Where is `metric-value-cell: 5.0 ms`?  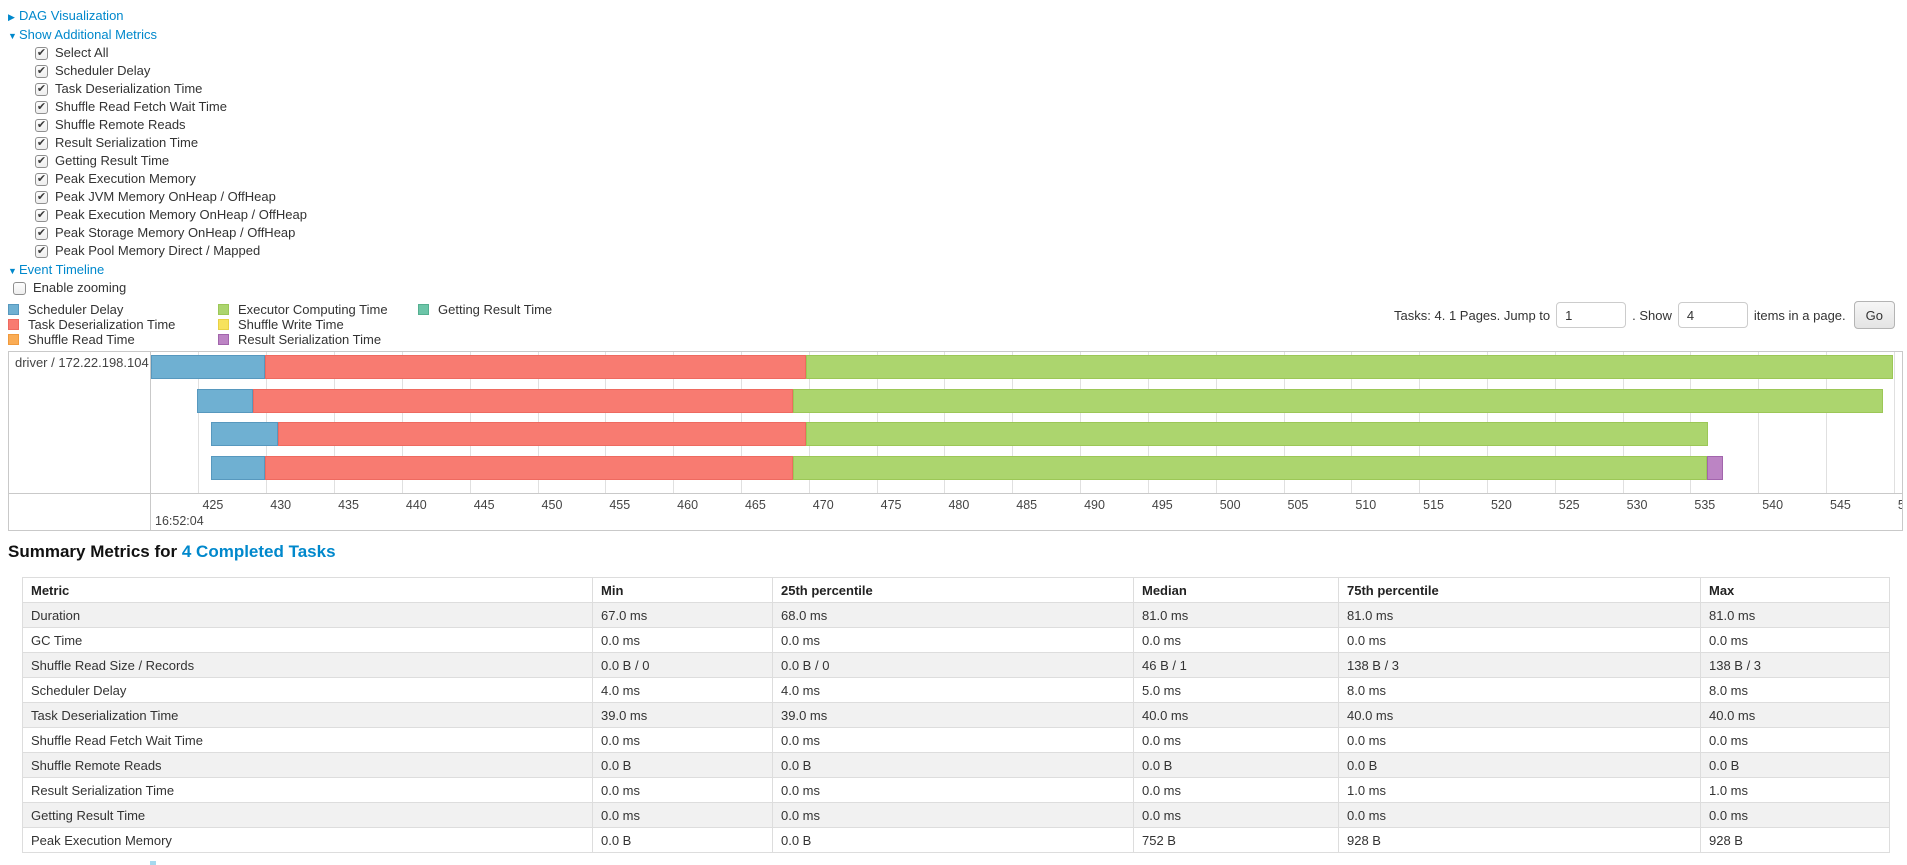 metric-value-cell: 5.0 ms is located at coordinates (1236, 690).